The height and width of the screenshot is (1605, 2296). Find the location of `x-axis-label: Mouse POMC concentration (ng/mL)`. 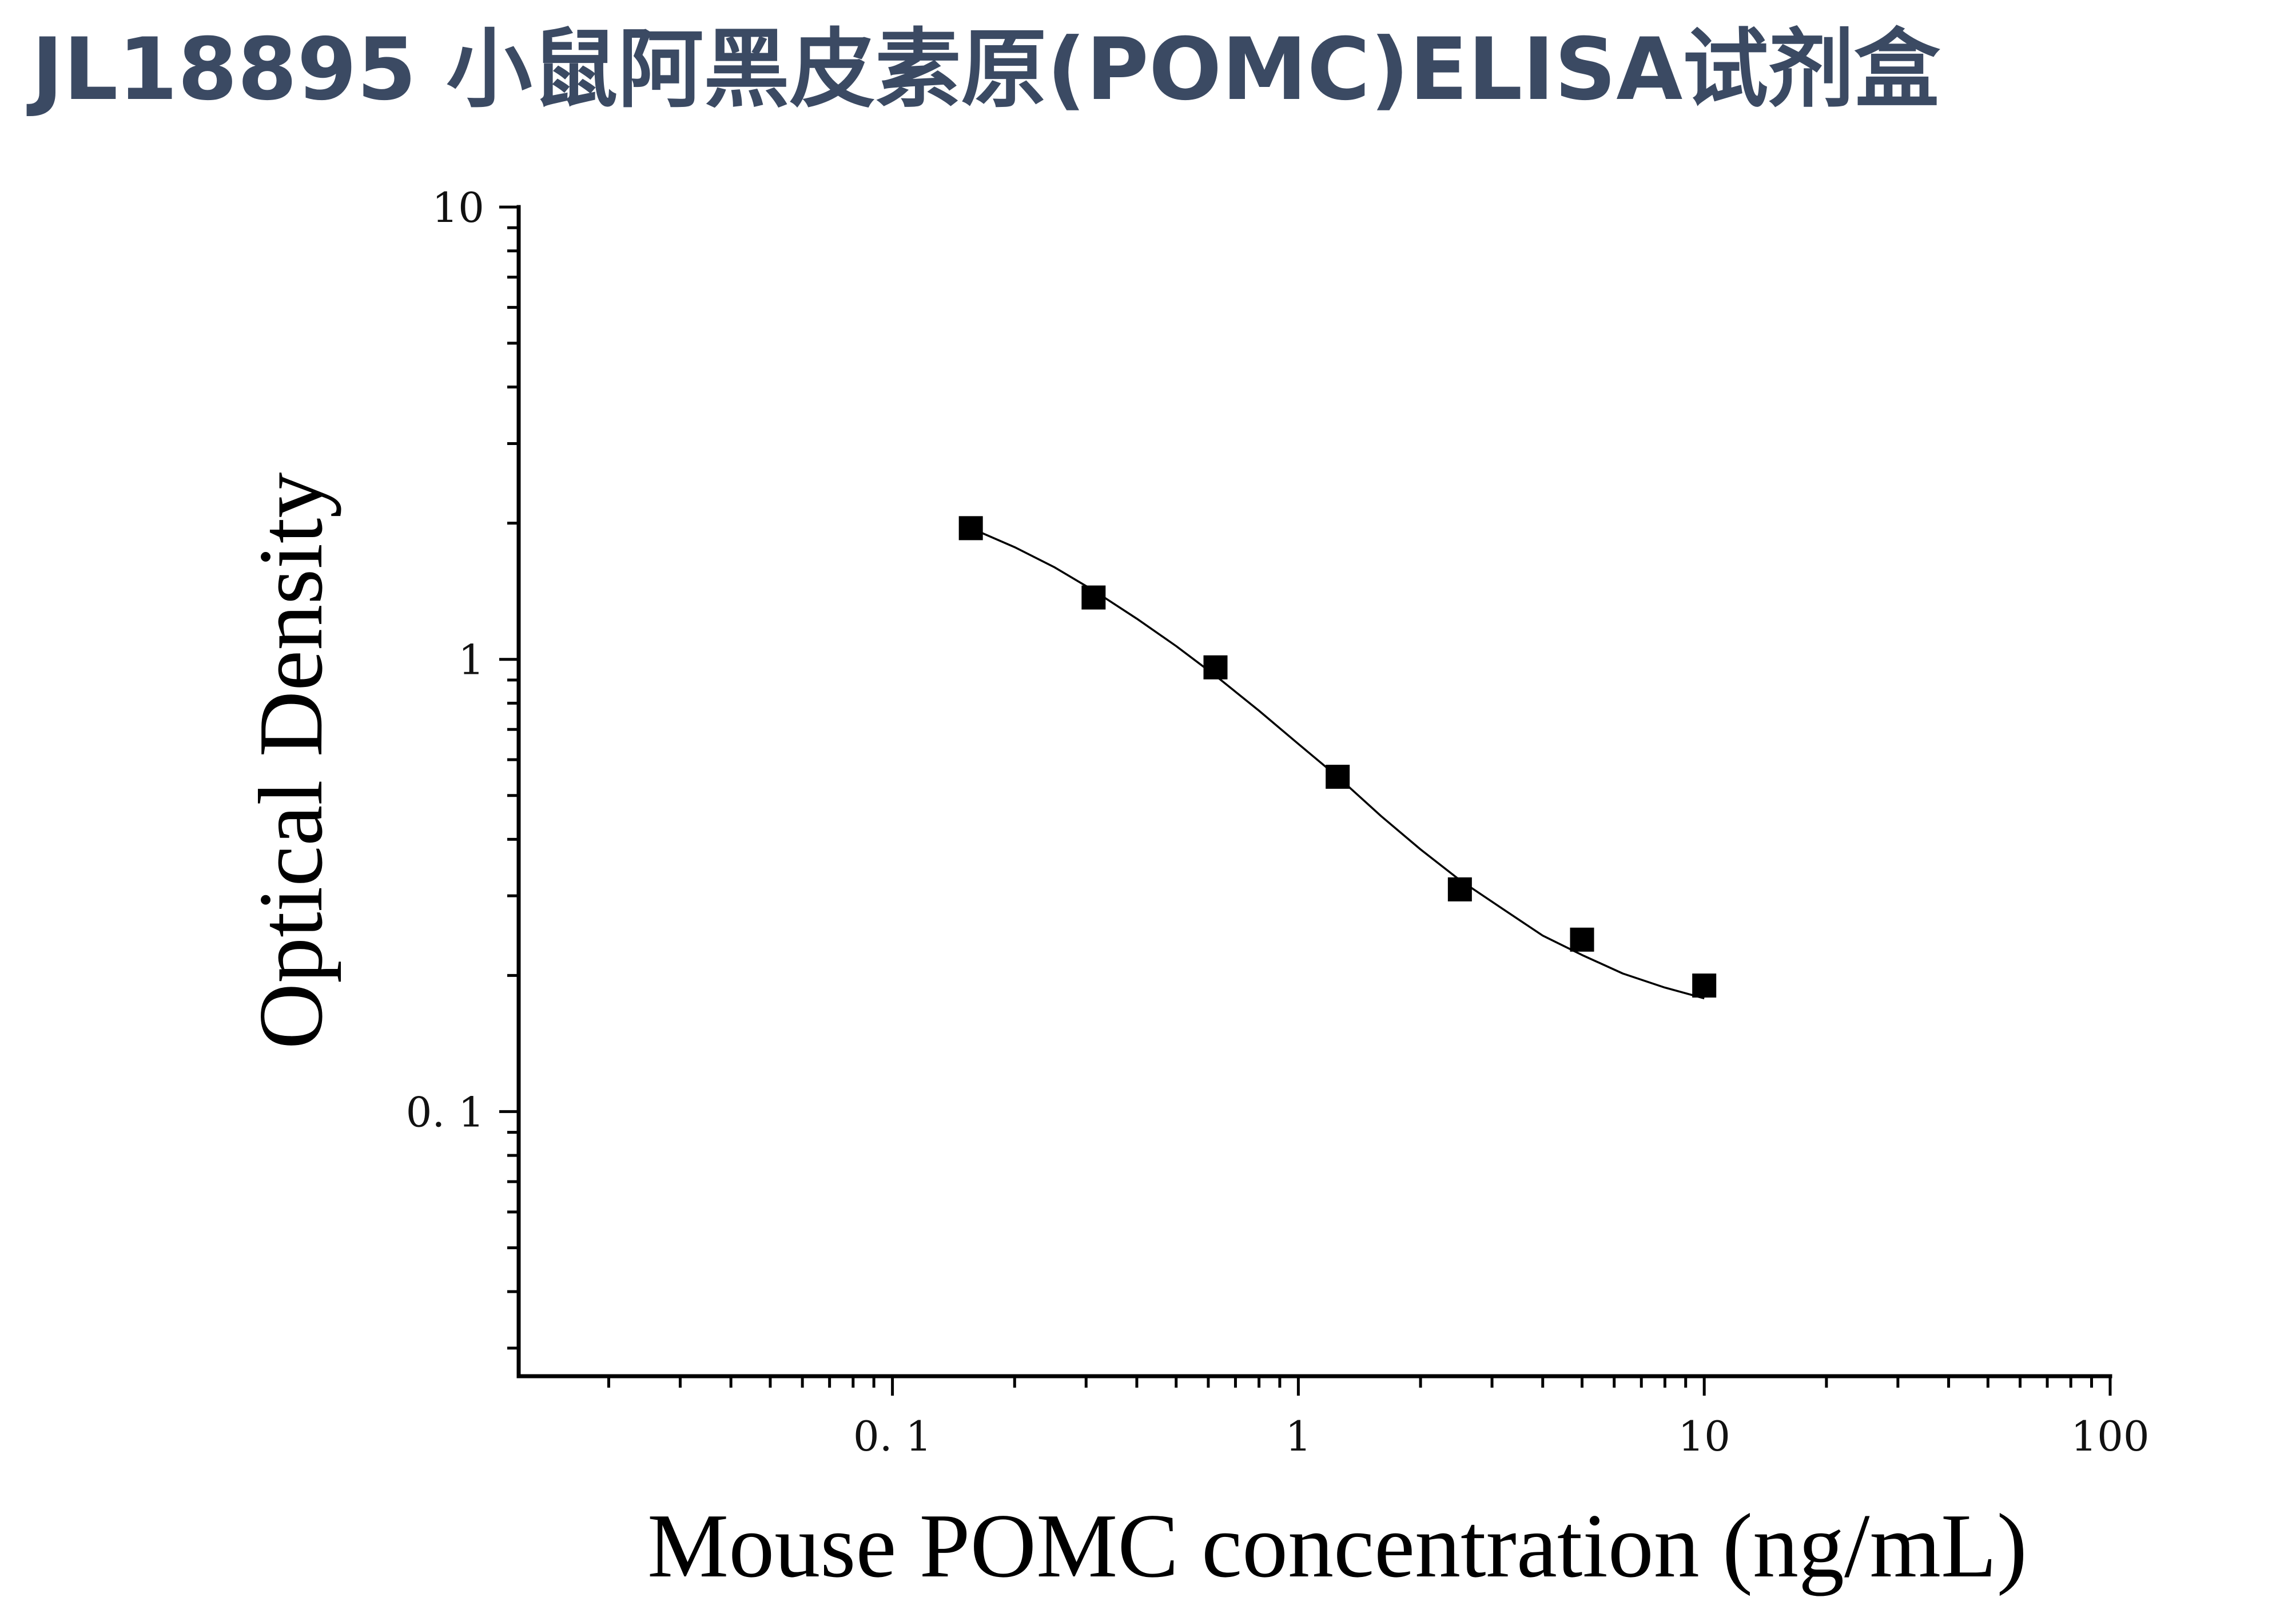

x-axis-label: Mouse POMC concentration (ng/mL) is located at coordinates (1337, 1545).